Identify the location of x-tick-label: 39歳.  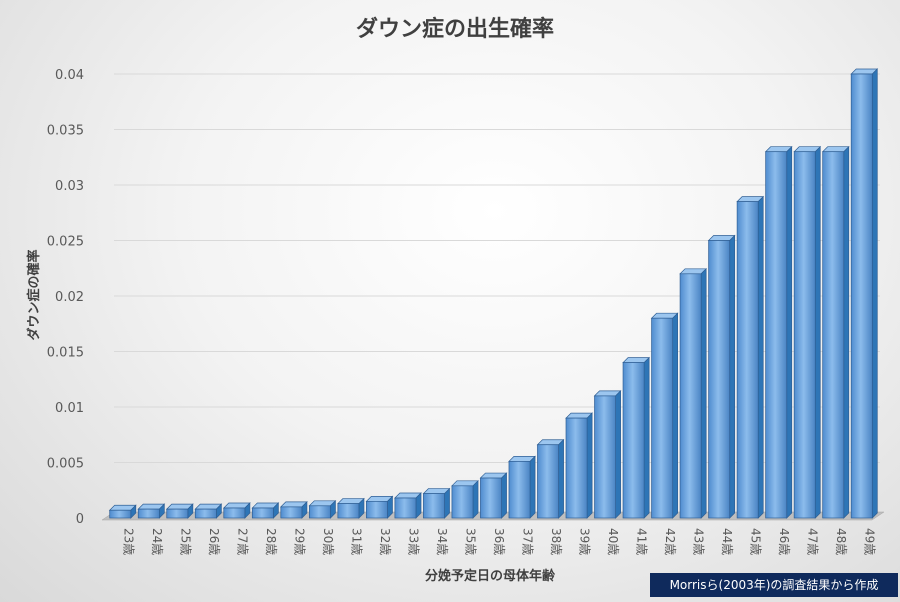
(585, 541).